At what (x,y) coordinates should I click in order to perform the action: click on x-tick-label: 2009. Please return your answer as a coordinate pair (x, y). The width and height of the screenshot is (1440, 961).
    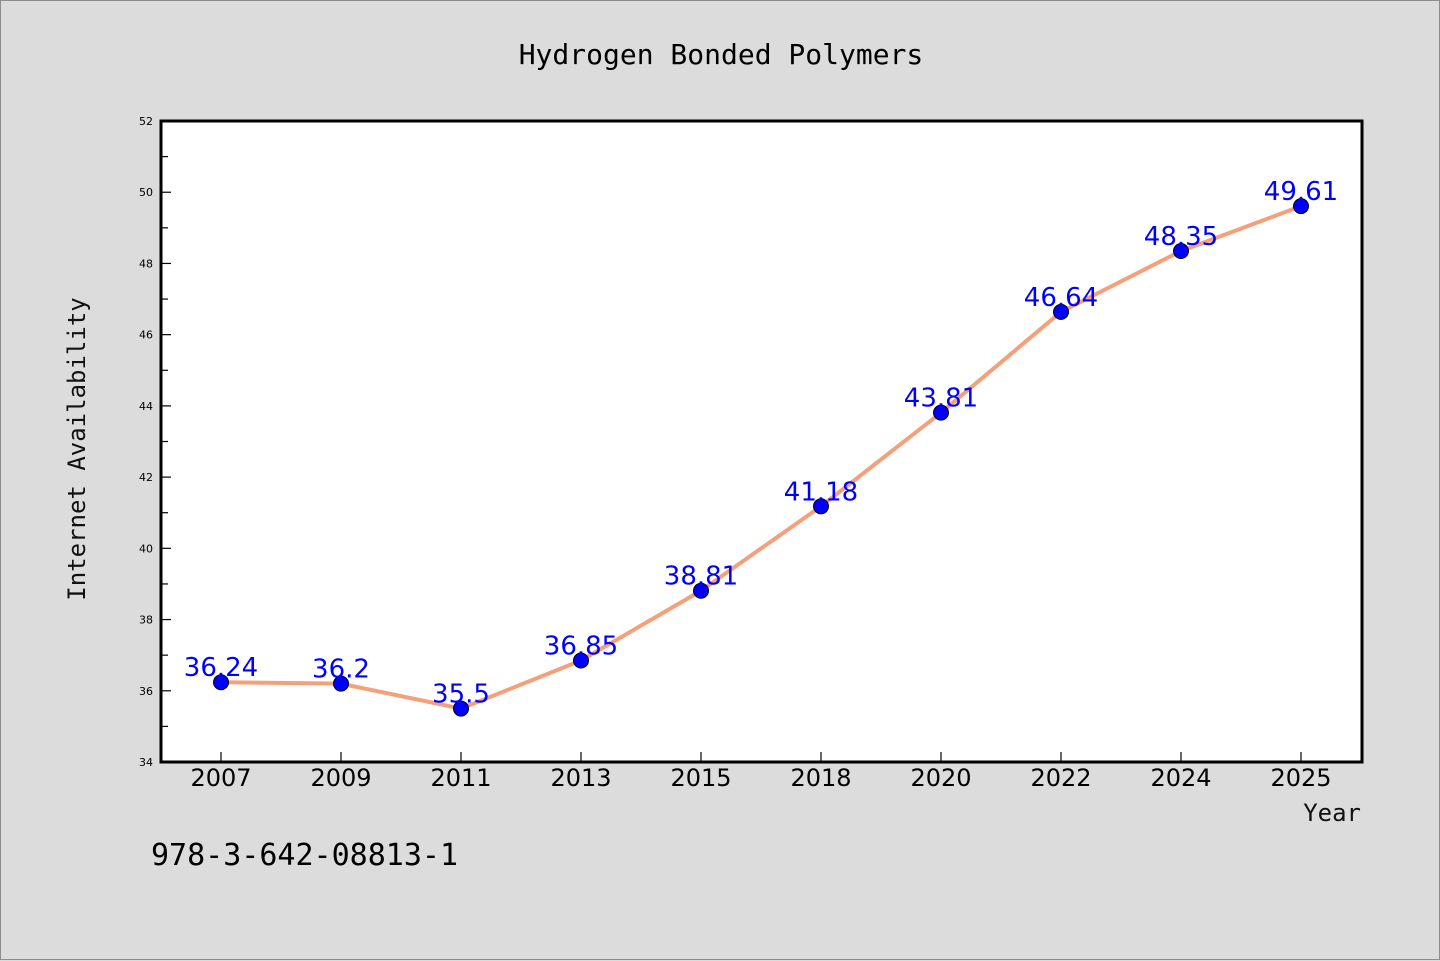
    Looking at the image, I should click on (340, 778).